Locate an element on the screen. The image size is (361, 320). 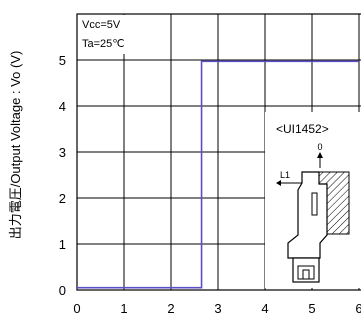
condition-ta: Ta=25℃ is located at coordinates (103, 44).